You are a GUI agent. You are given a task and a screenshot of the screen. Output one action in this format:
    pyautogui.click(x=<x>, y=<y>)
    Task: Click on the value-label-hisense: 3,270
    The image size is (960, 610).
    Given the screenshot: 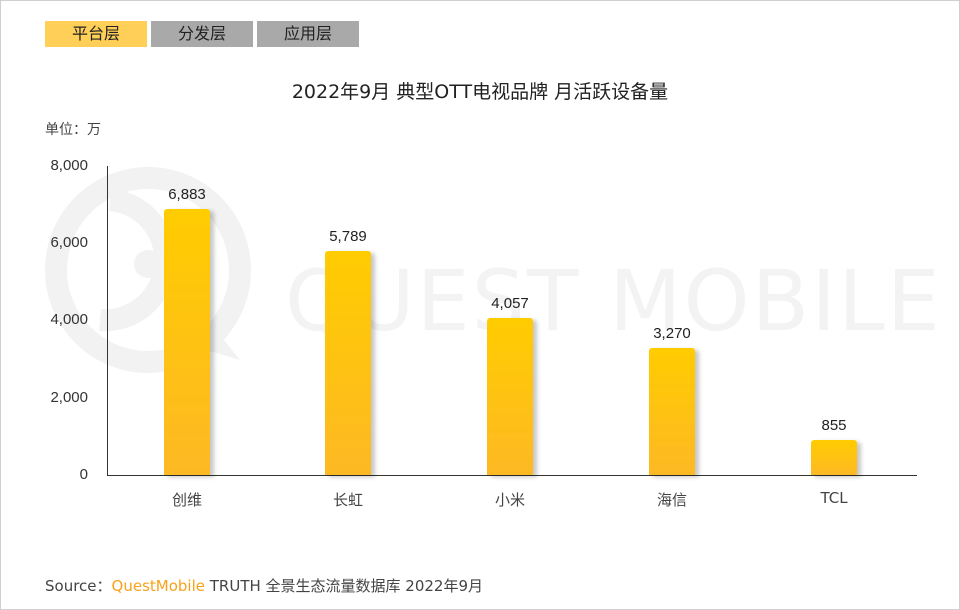 What is the action you would take?
    pyautogui.click(x=672, y=333)
    